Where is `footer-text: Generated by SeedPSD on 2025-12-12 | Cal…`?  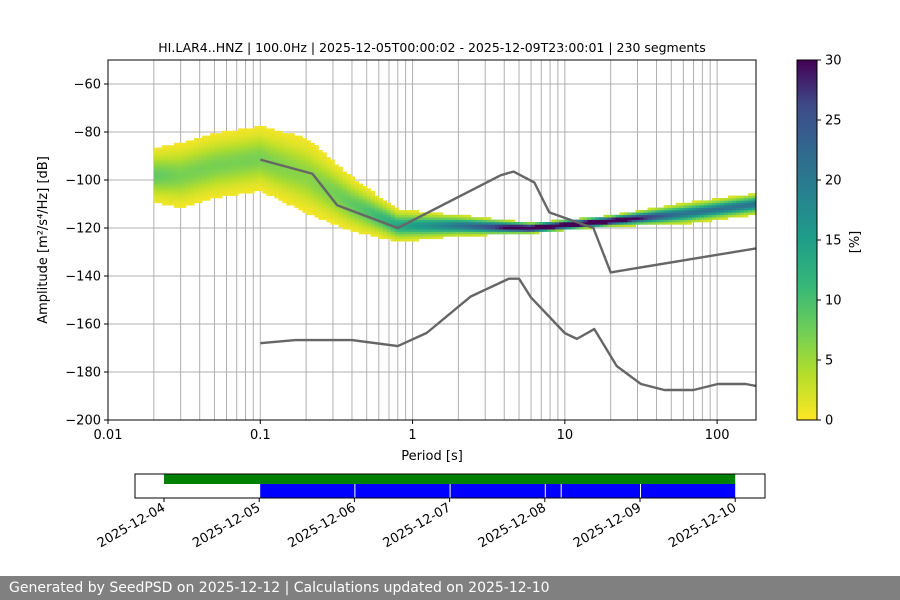 footer-text: Generated by SeedPSD on 2025-12-12 | Cal… is located at coordinates (279, 588).